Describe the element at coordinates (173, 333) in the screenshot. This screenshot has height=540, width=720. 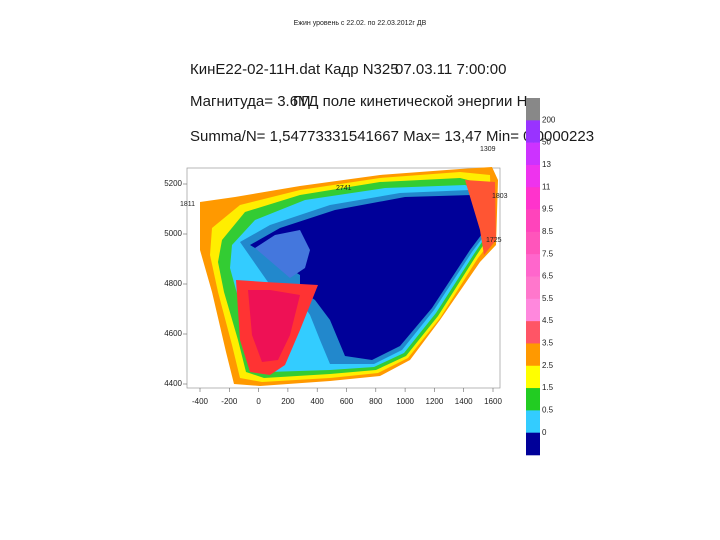
I see `y-tick-label: 4600` at that location.